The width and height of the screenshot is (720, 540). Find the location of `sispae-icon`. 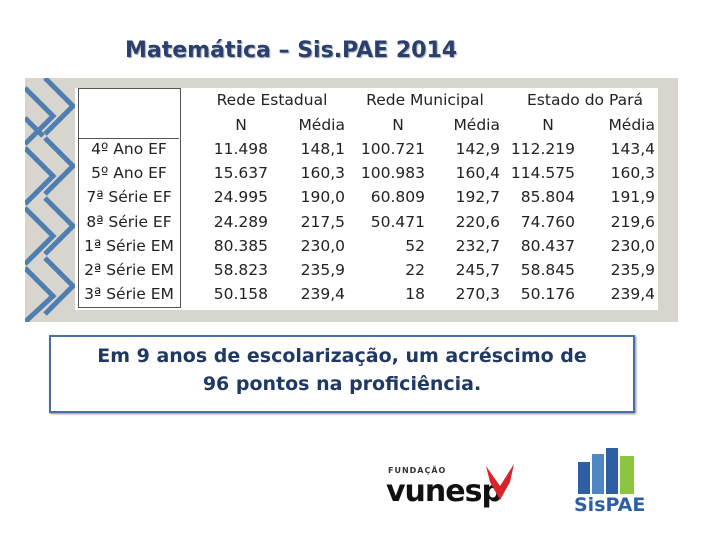

sispae-icon is located at coordinates (606, 471).